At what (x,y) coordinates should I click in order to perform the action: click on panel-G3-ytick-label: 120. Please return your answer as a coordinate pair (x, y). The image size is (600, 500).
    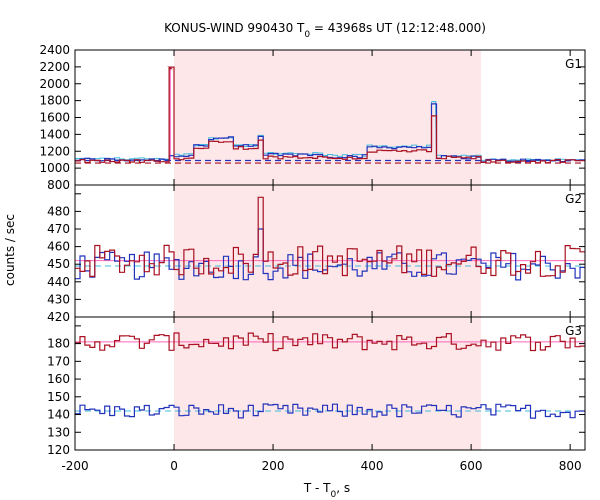
    Looking at the image, I should click on (58, 450).